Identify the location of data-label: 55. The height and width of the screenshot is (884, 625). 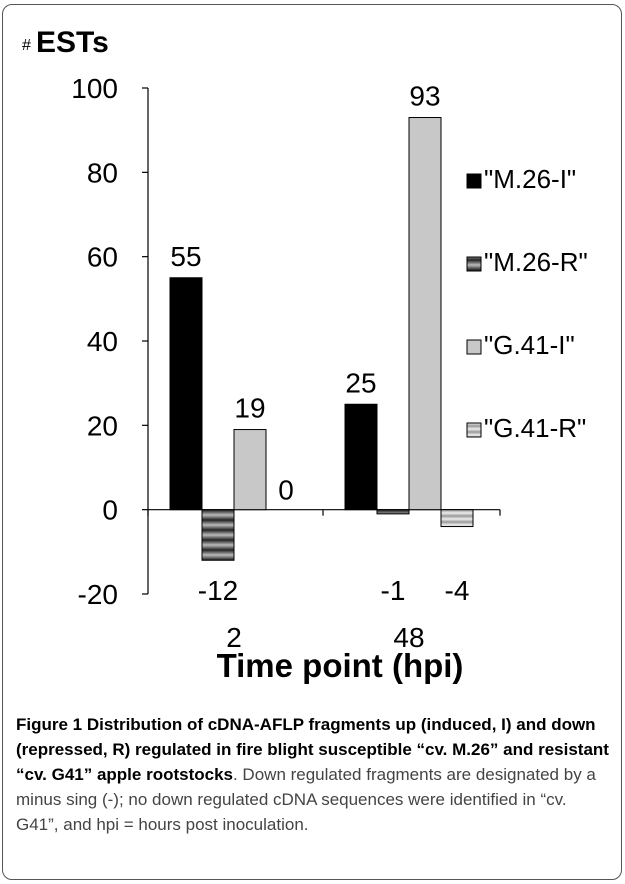
(185, 256).